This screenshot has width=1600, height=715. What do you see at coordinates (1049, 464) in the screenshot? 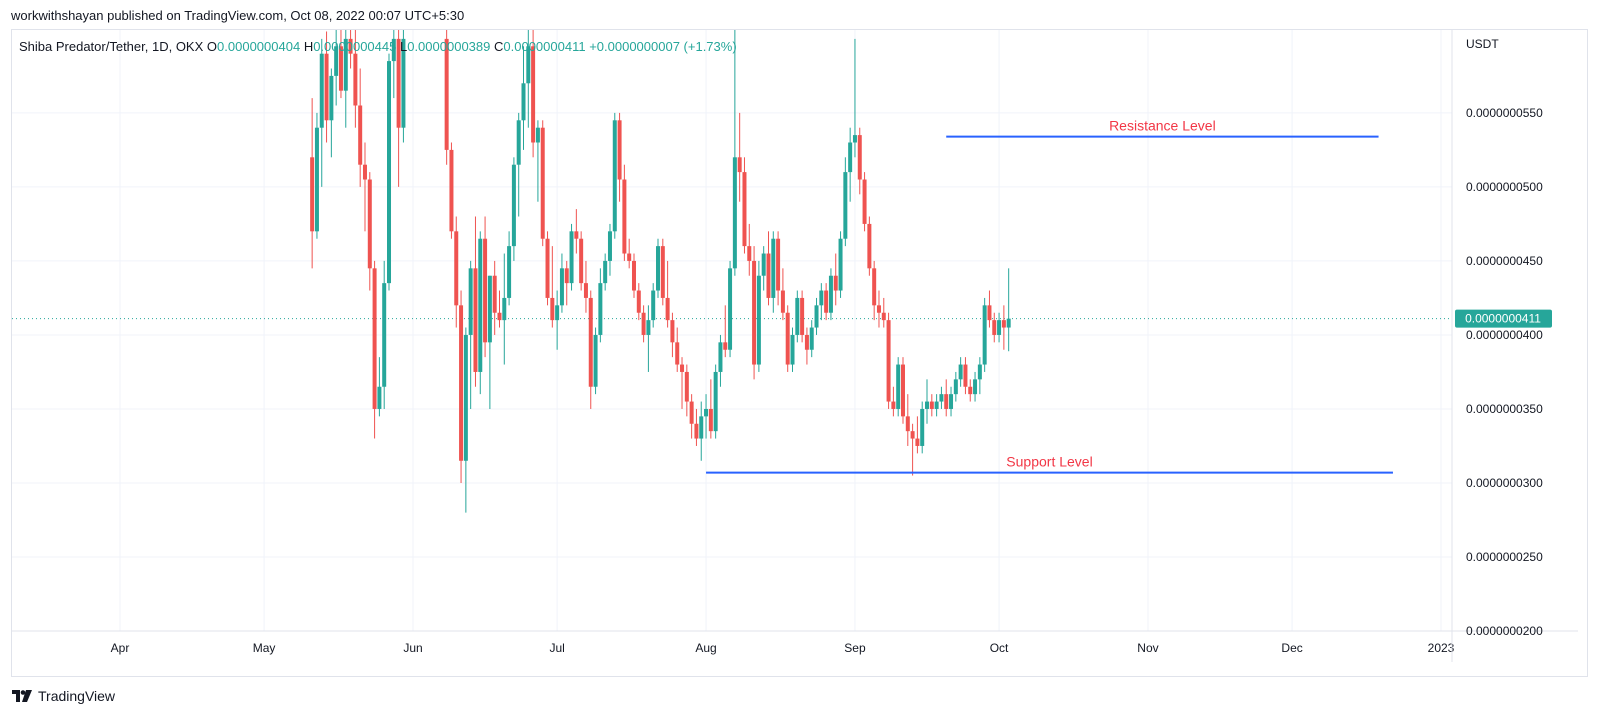
I see `support-line: Support Level` at bounding box center [1049, 464].